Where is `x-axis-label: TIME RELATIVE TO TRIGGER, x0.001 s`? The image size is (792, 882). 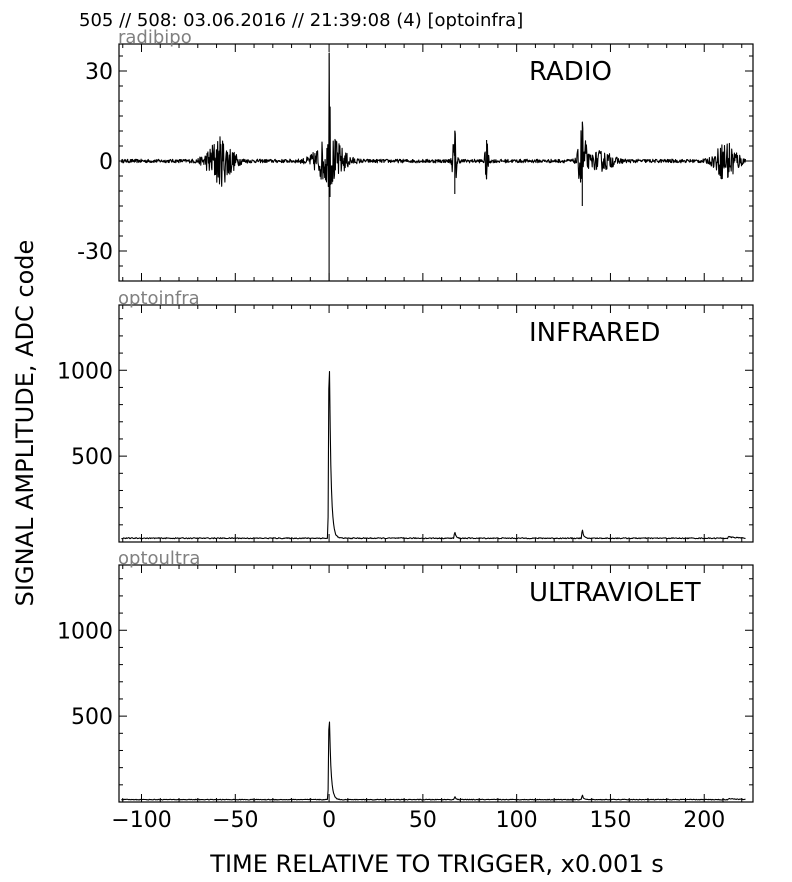 x-axis-label: TIME RELATIVE TO TRIGGER, x0.001 s is located at coordinates (436, 864).